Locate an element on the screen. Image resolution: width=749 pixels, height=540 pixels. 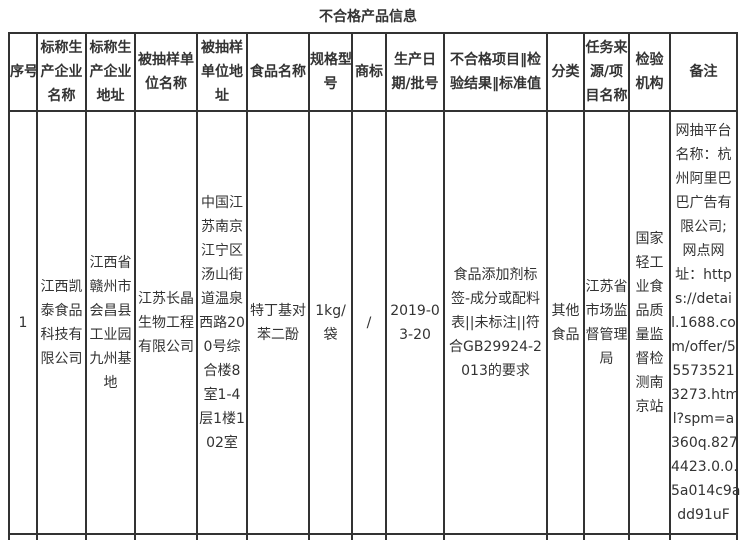
next-row-partial is located at coordinates (373, 536).